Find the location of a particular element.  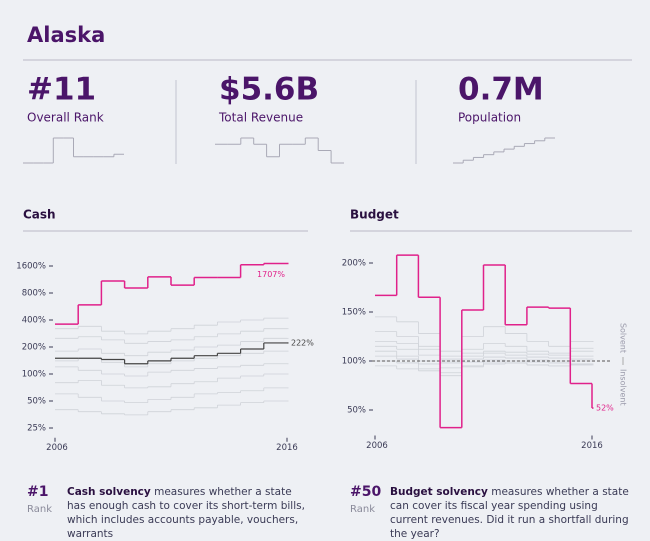

end-label: 52% is located at coordinates (605, 408).